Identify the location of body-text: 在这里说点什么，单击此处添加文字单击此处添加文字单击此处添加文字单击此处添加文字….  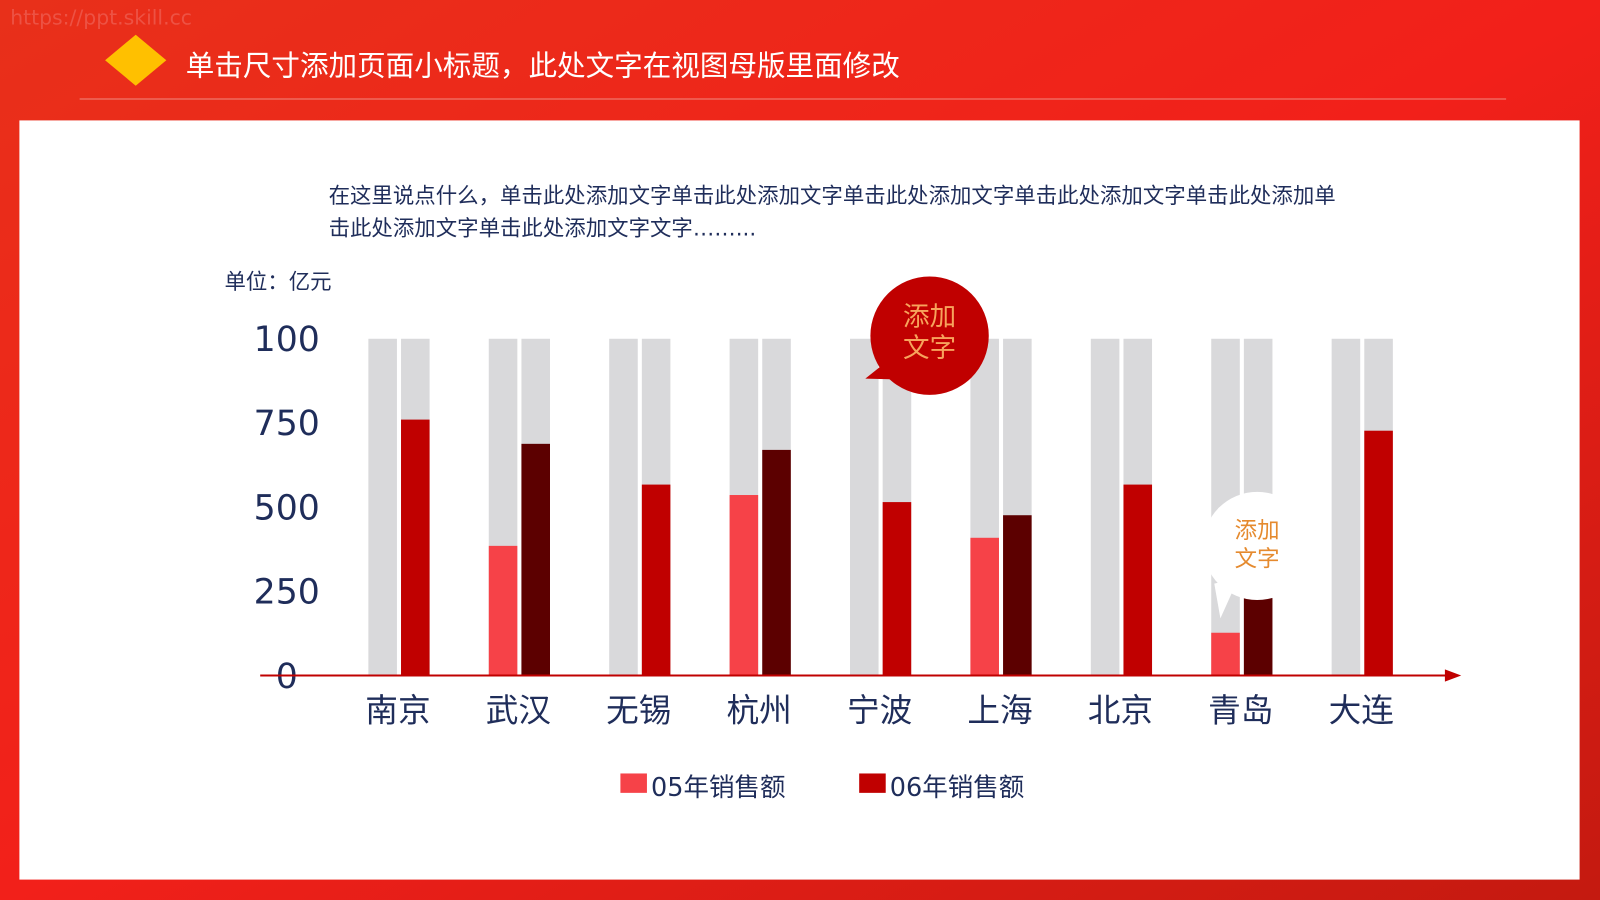
(832, 212).